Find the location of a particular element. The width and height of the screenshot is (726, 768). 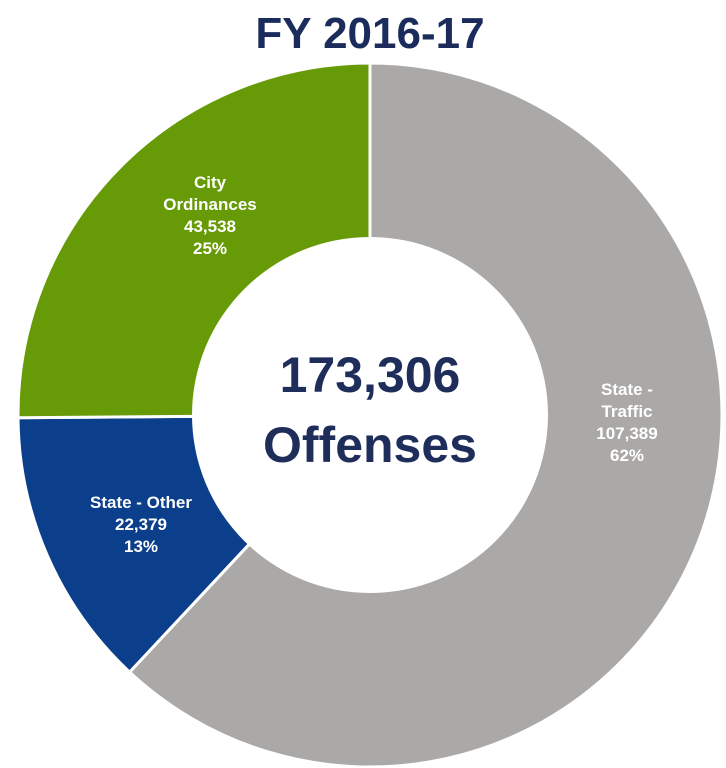

slice-percent: 25% is located at coordinates (210, 248).